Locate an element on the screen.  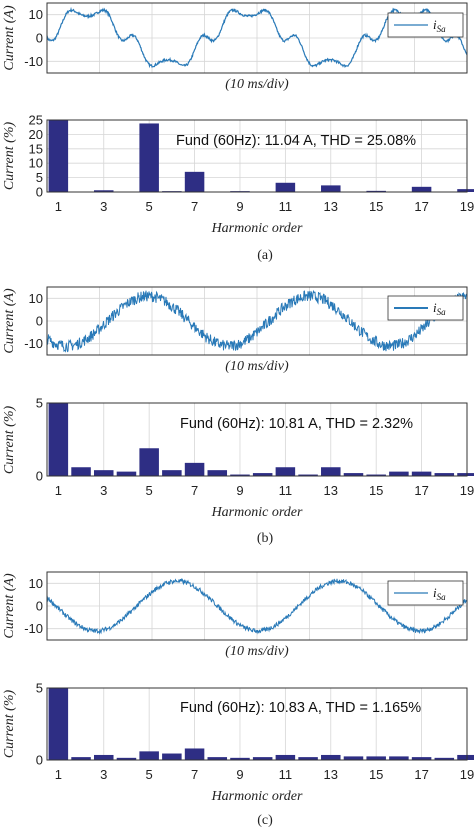
spectrum-ytick-label-a: 10 is located at coordinates (36, 163).